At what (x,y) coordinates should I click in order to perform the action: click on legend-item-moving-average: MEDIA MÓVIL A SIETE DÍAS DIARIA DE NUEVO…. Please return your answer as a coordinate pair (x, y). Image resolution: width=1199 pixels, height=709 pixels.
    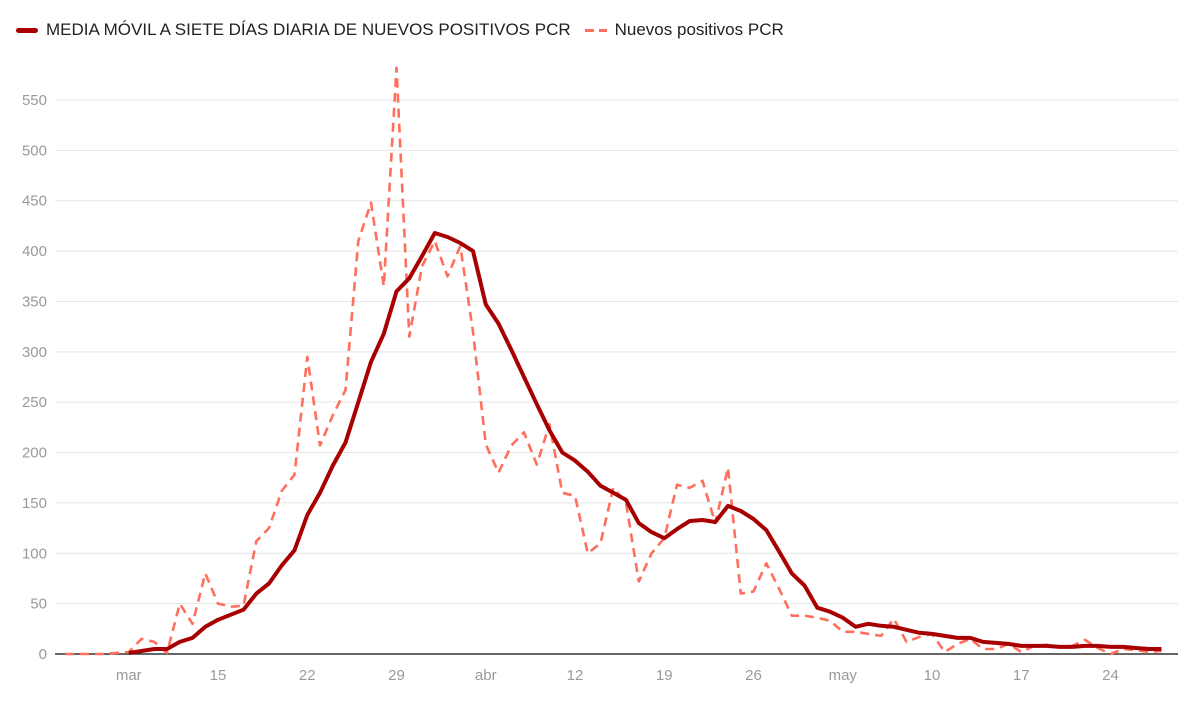
    Looking at the image, I should click on (293, 30).